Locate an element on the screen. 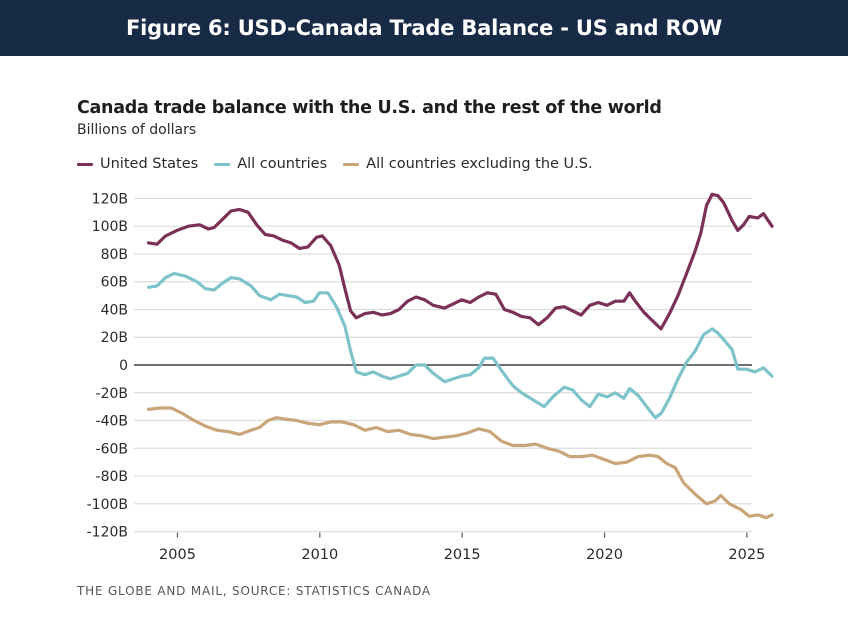 This screenshot has height=632, width=850. legend-item-all-countries: All countries is located at coordinates (270, 164).